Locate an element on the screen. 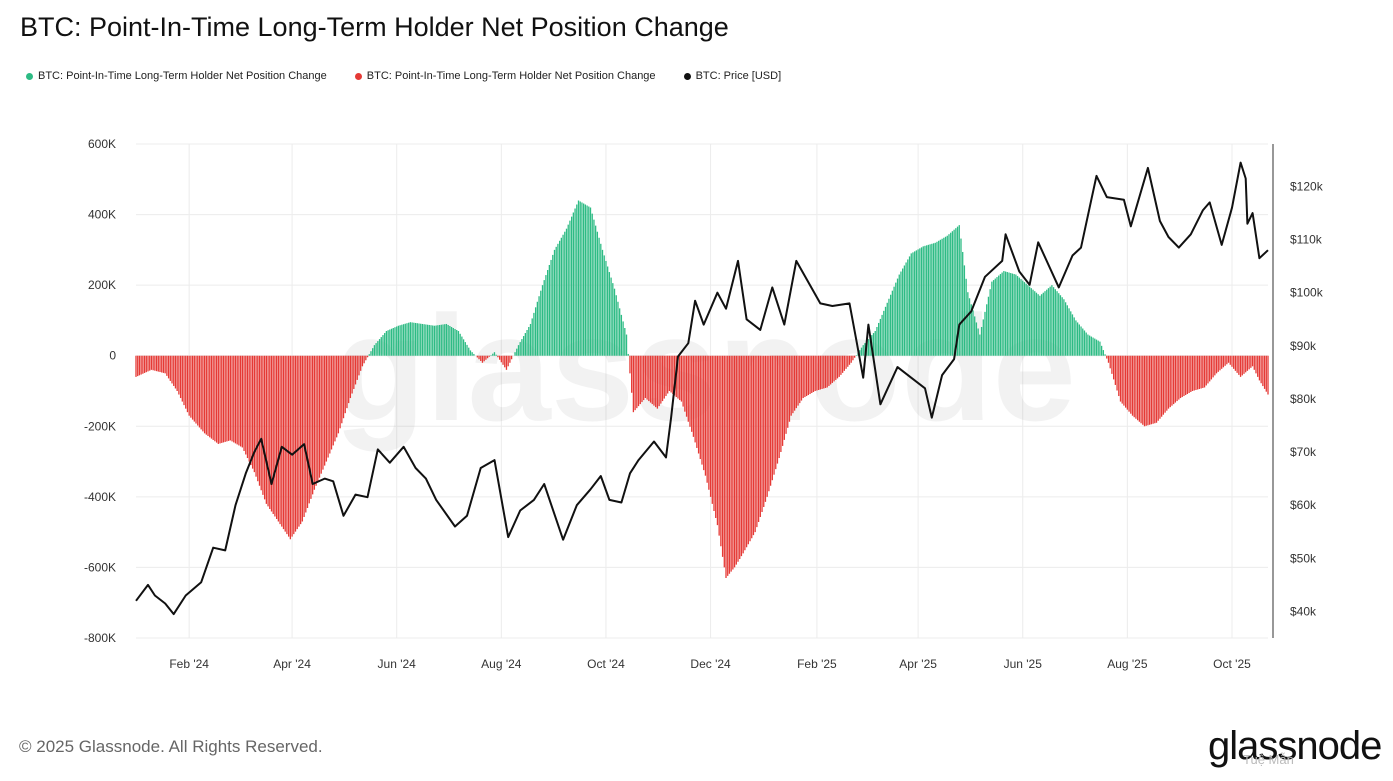 This screenshot has height=781, width=1393. corner-watermark: Tuệ Mẫn is located at coordinates (1268, 759).